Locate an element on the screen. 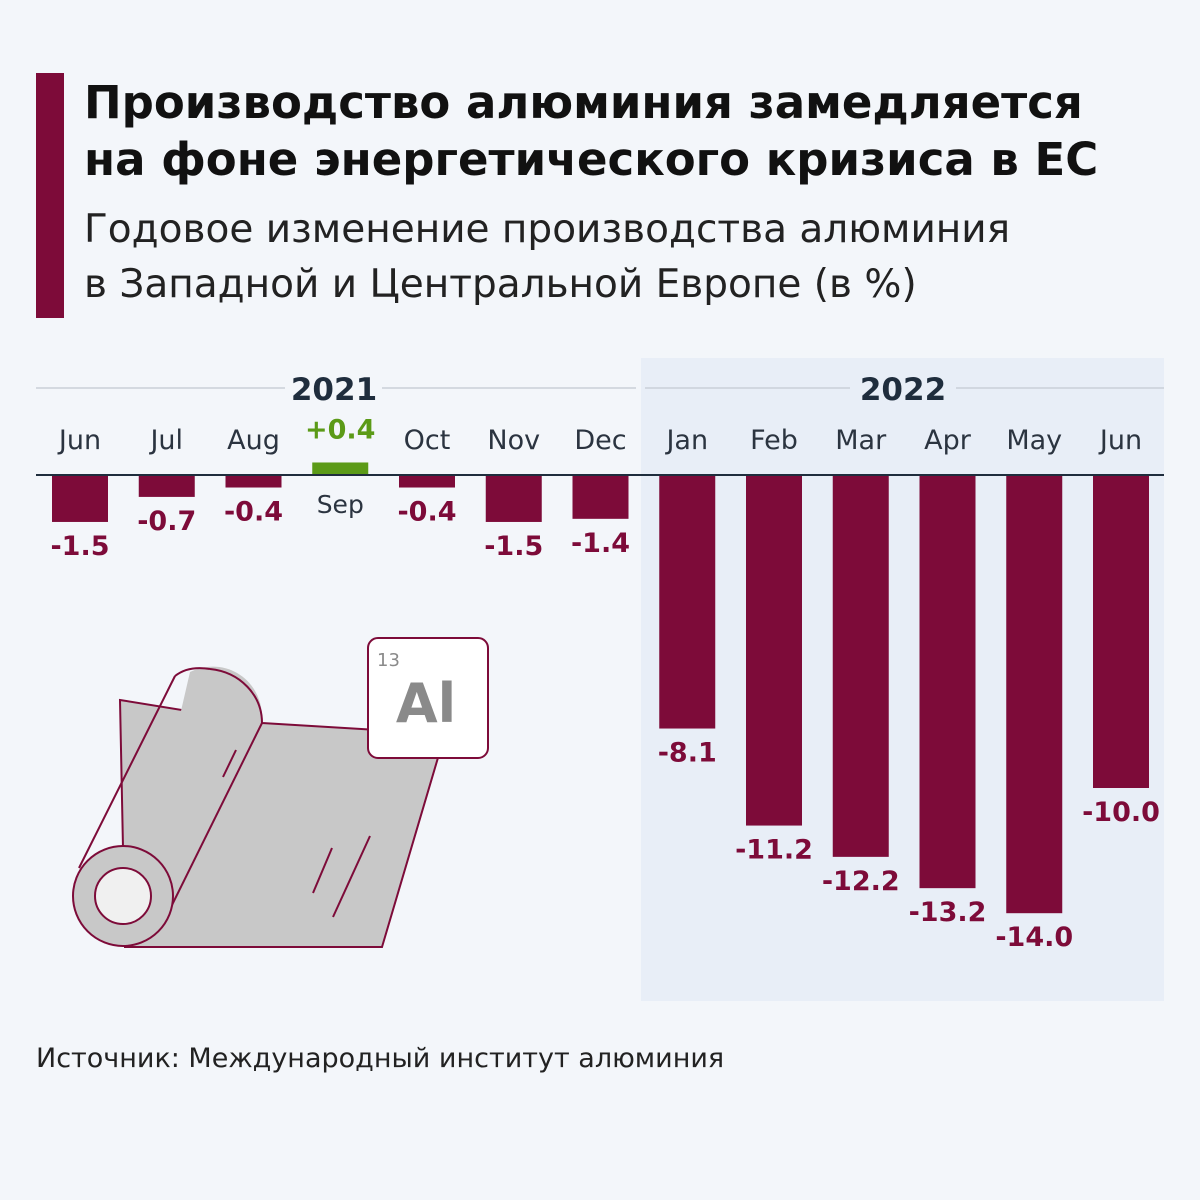  roll-crease is located at coordinates (229, 763).